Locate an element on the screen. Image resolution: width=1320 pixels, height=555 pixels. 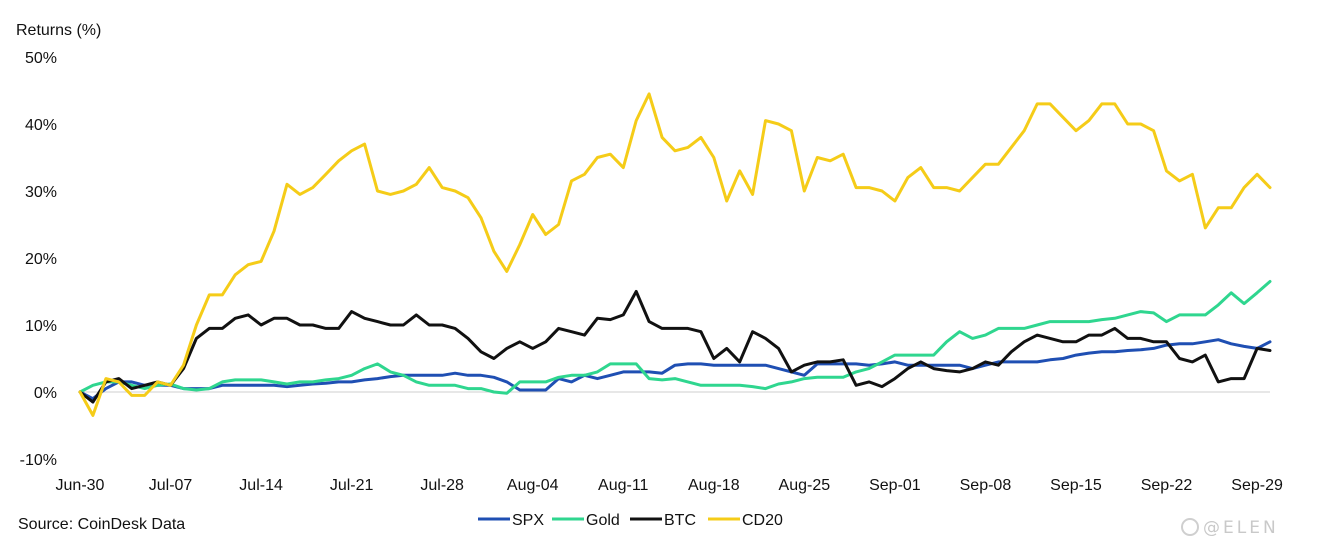
x-tick-label: Jul-07 is located at coordinates (171, 485).